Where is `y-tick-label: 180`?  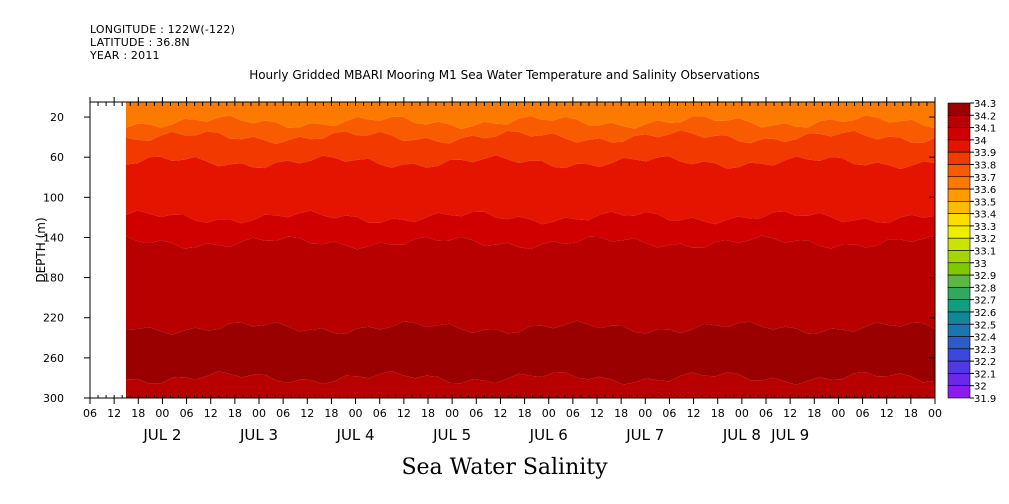 y-tick-label: 180 is located at coordinates (53, 278).